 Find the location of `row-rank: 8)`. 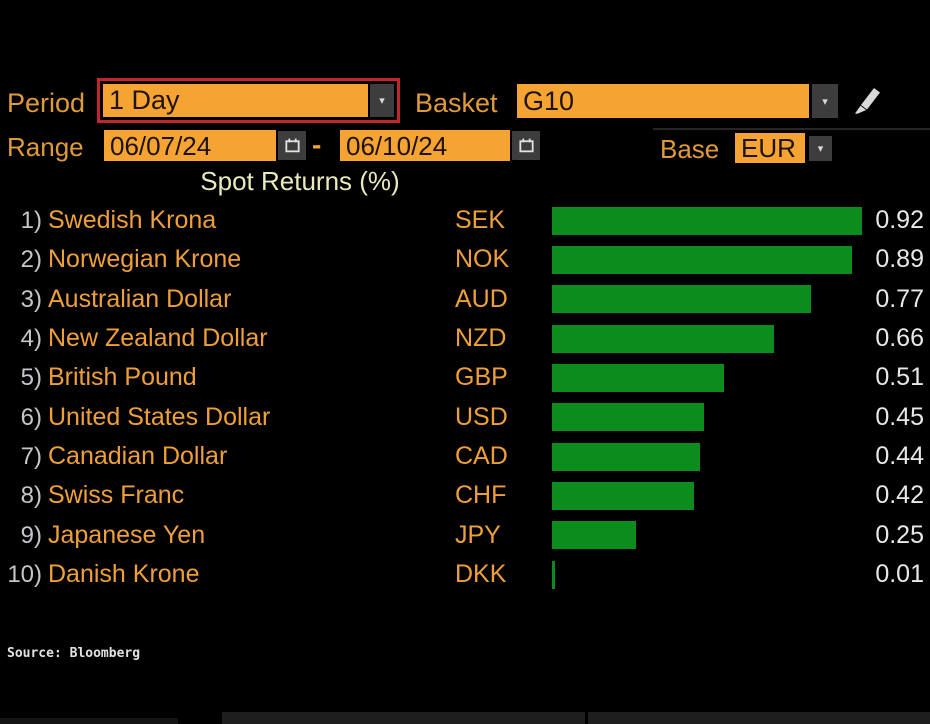

row-rank: 8) is located at coordinates (31, 496).